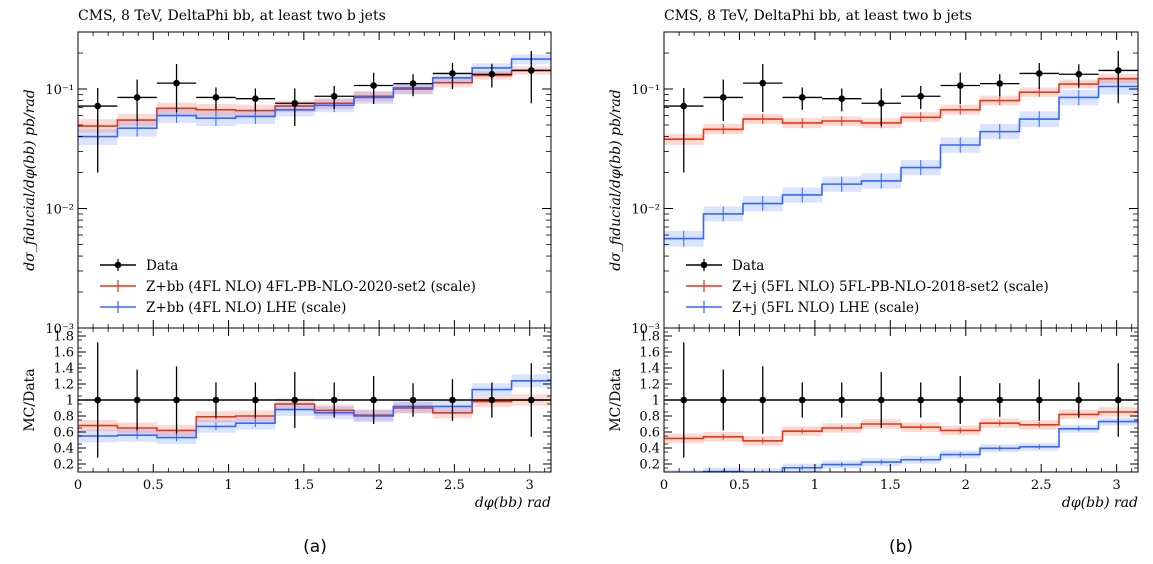 Image resolution: width=1153 pixels, height=564 pixels. What do you see at coordinates (901, 426) in the screenshot?
I see `ratio-line-red` at bounding box center [901, 426].